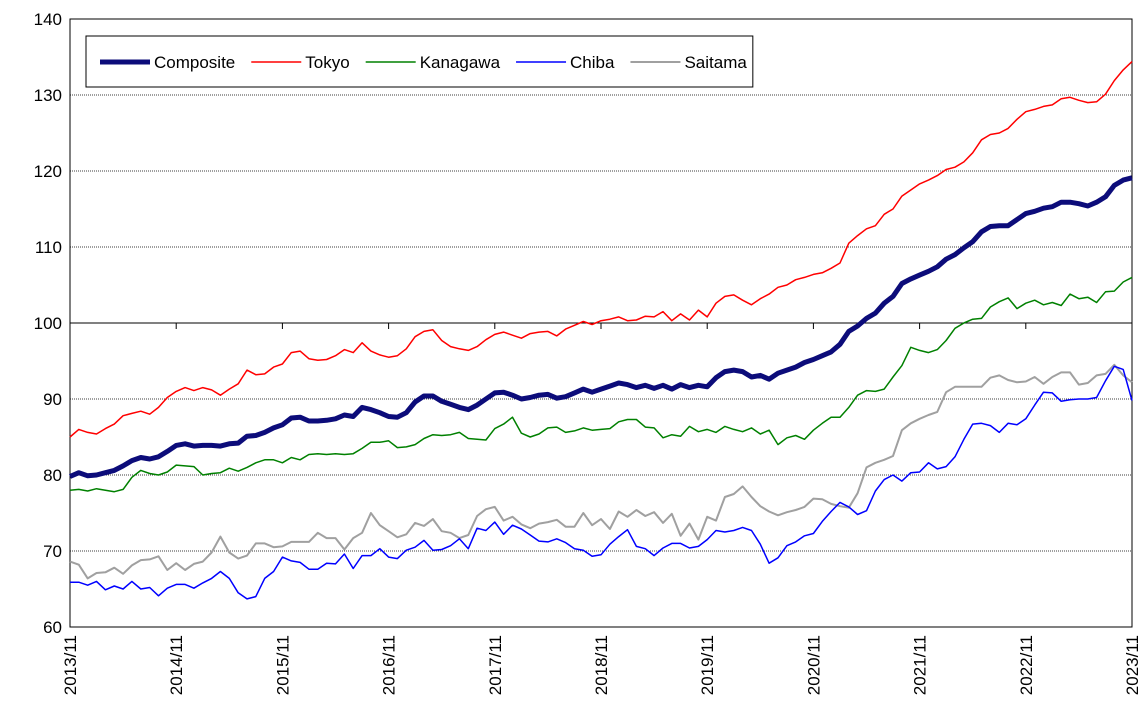 The image size is (1146, 710). I want to click on x-tick-label: 2023/11, so click(1132, 665).